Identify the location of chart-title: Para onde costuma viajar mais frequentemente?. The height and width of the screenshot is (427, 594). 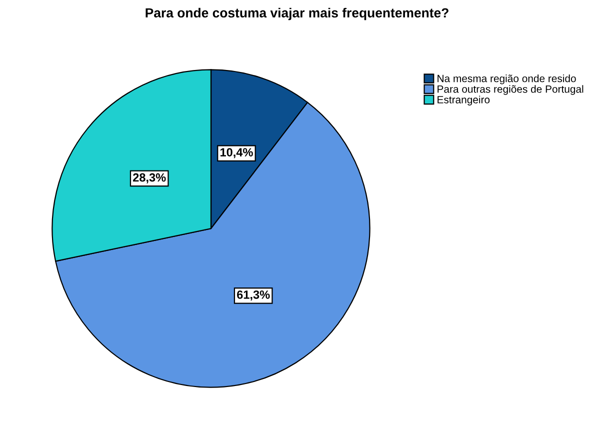
(297, 14).